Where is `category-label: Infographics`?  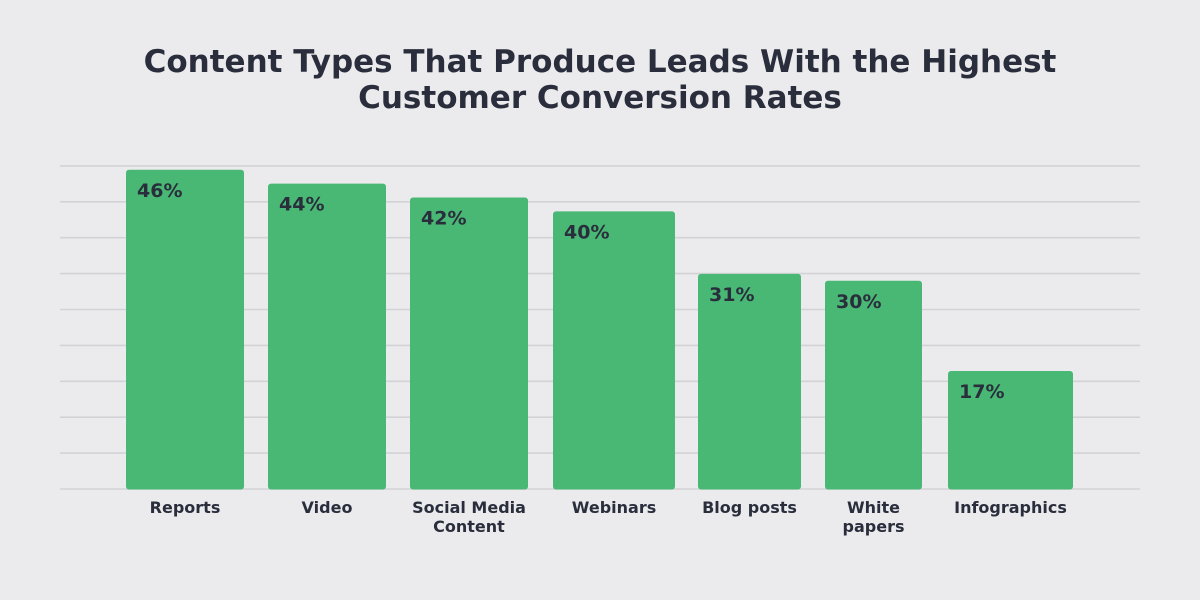
category-label: Infographics is located at coordinates (1010, 507).